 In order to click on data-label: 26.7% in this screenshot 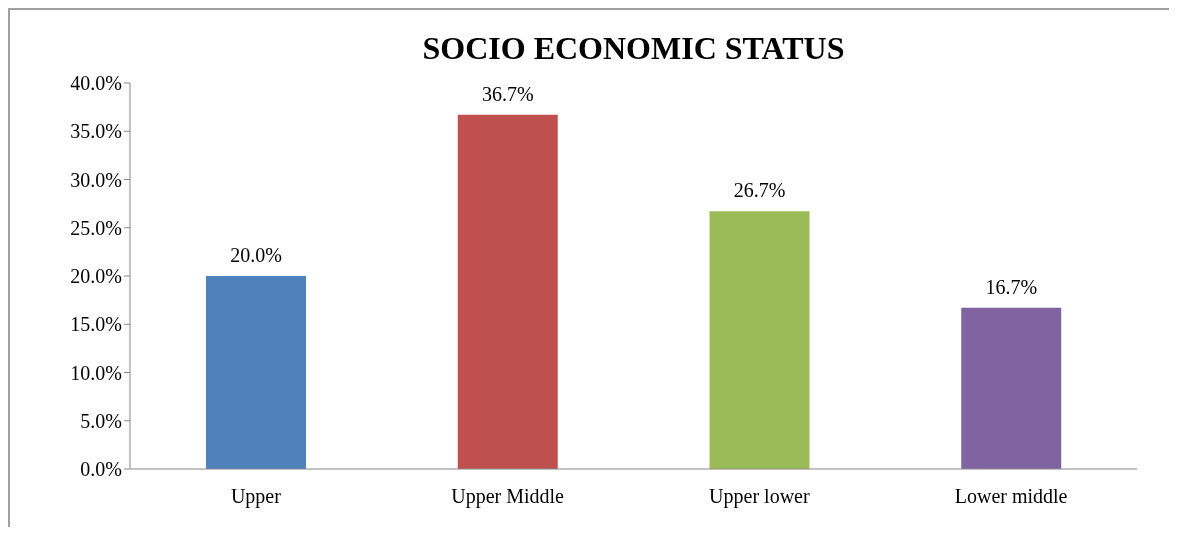, I will do `click(759, 190)`.